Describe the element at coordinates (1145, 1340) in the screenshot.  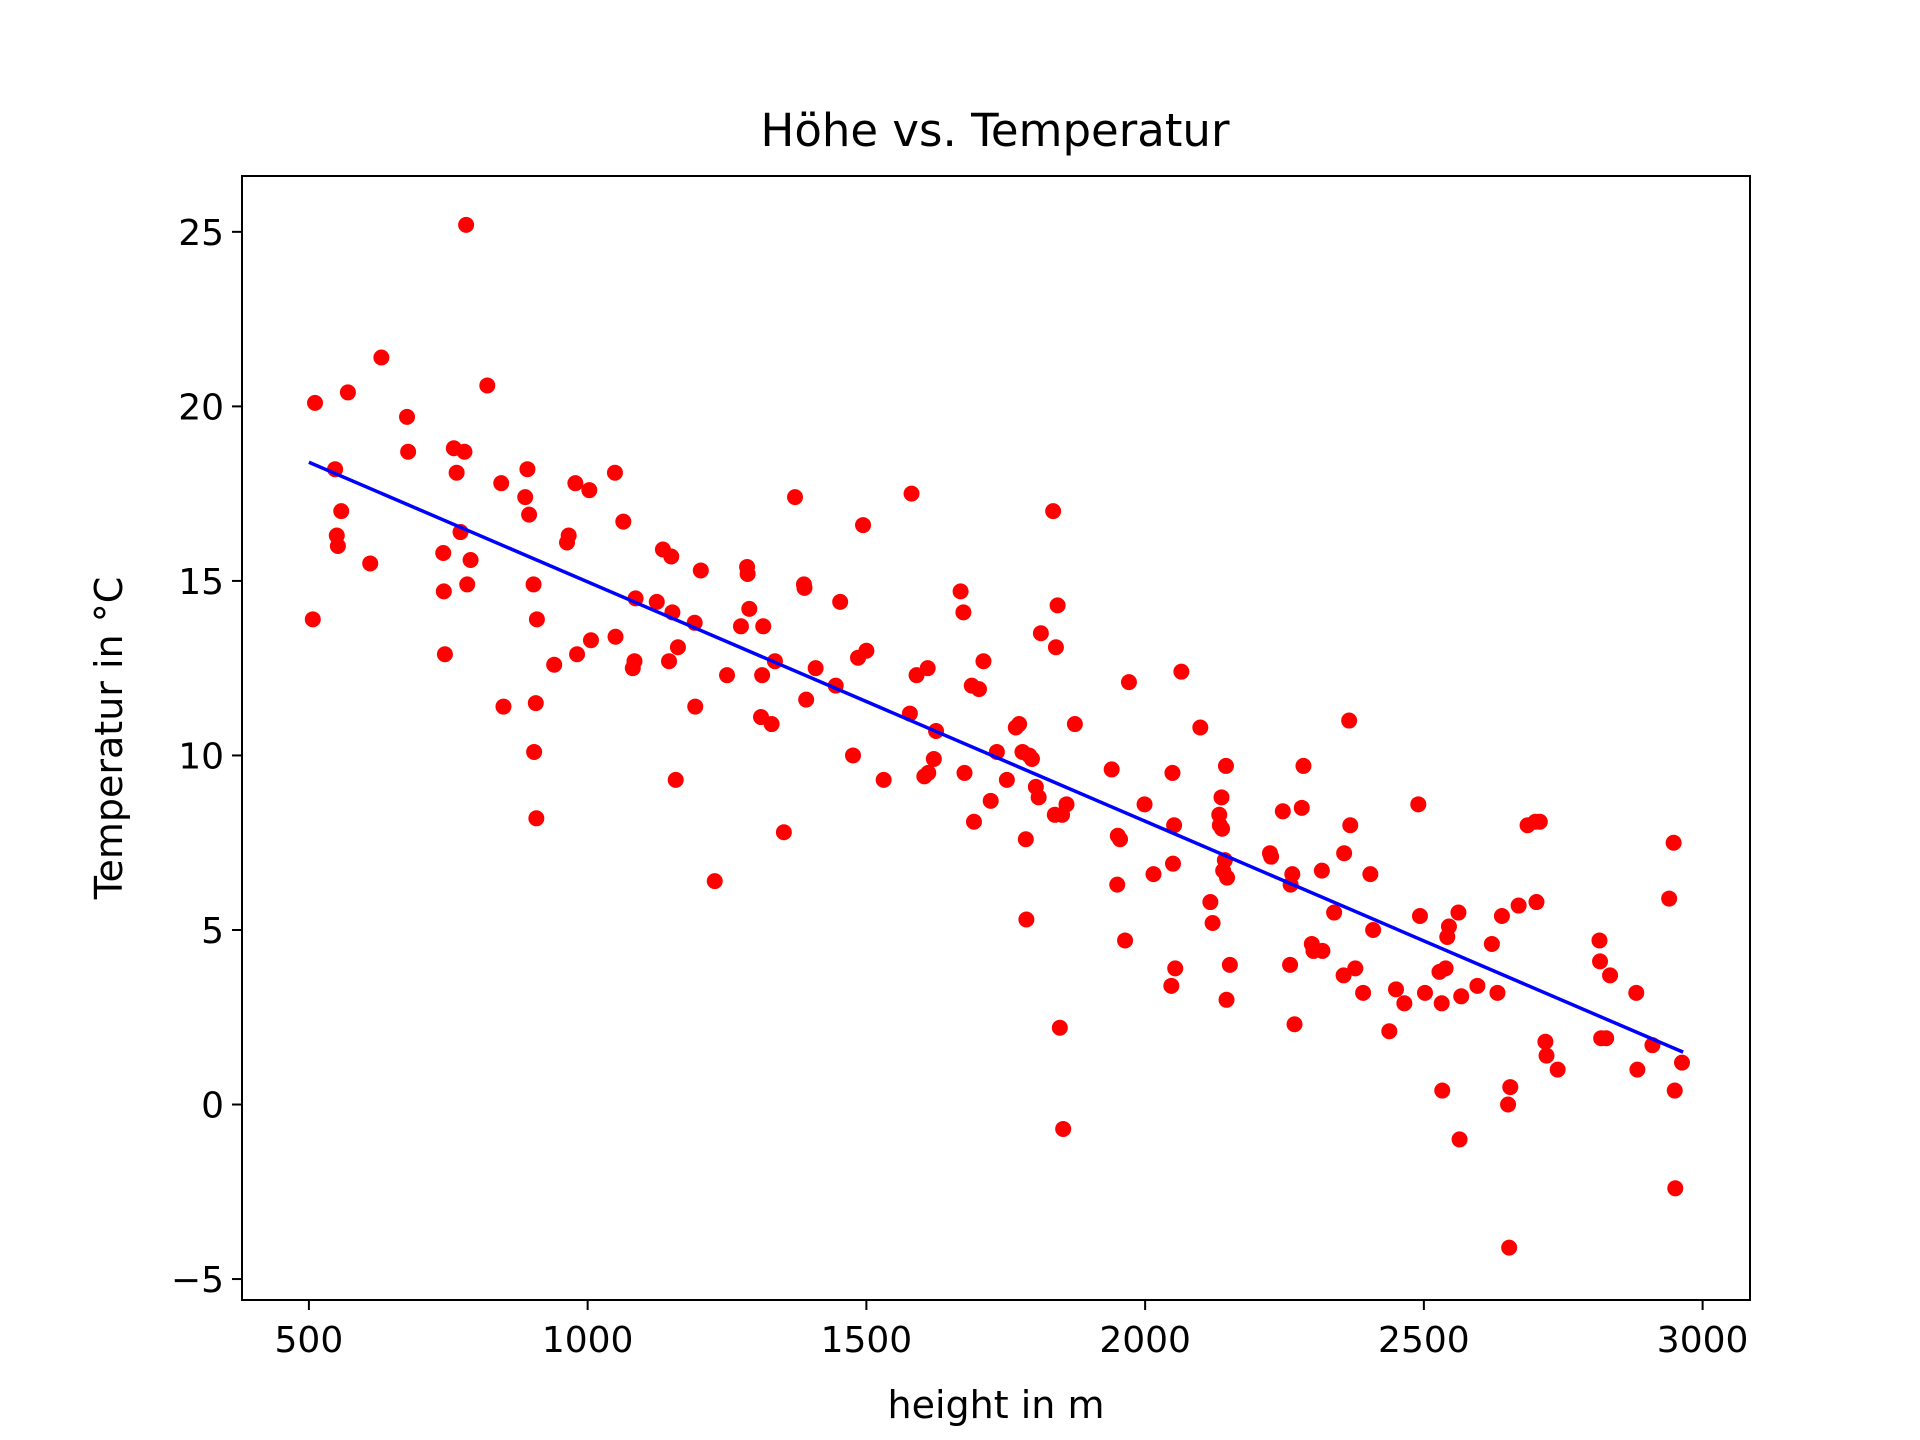
I see `x-tick-label: 2000` at that location.